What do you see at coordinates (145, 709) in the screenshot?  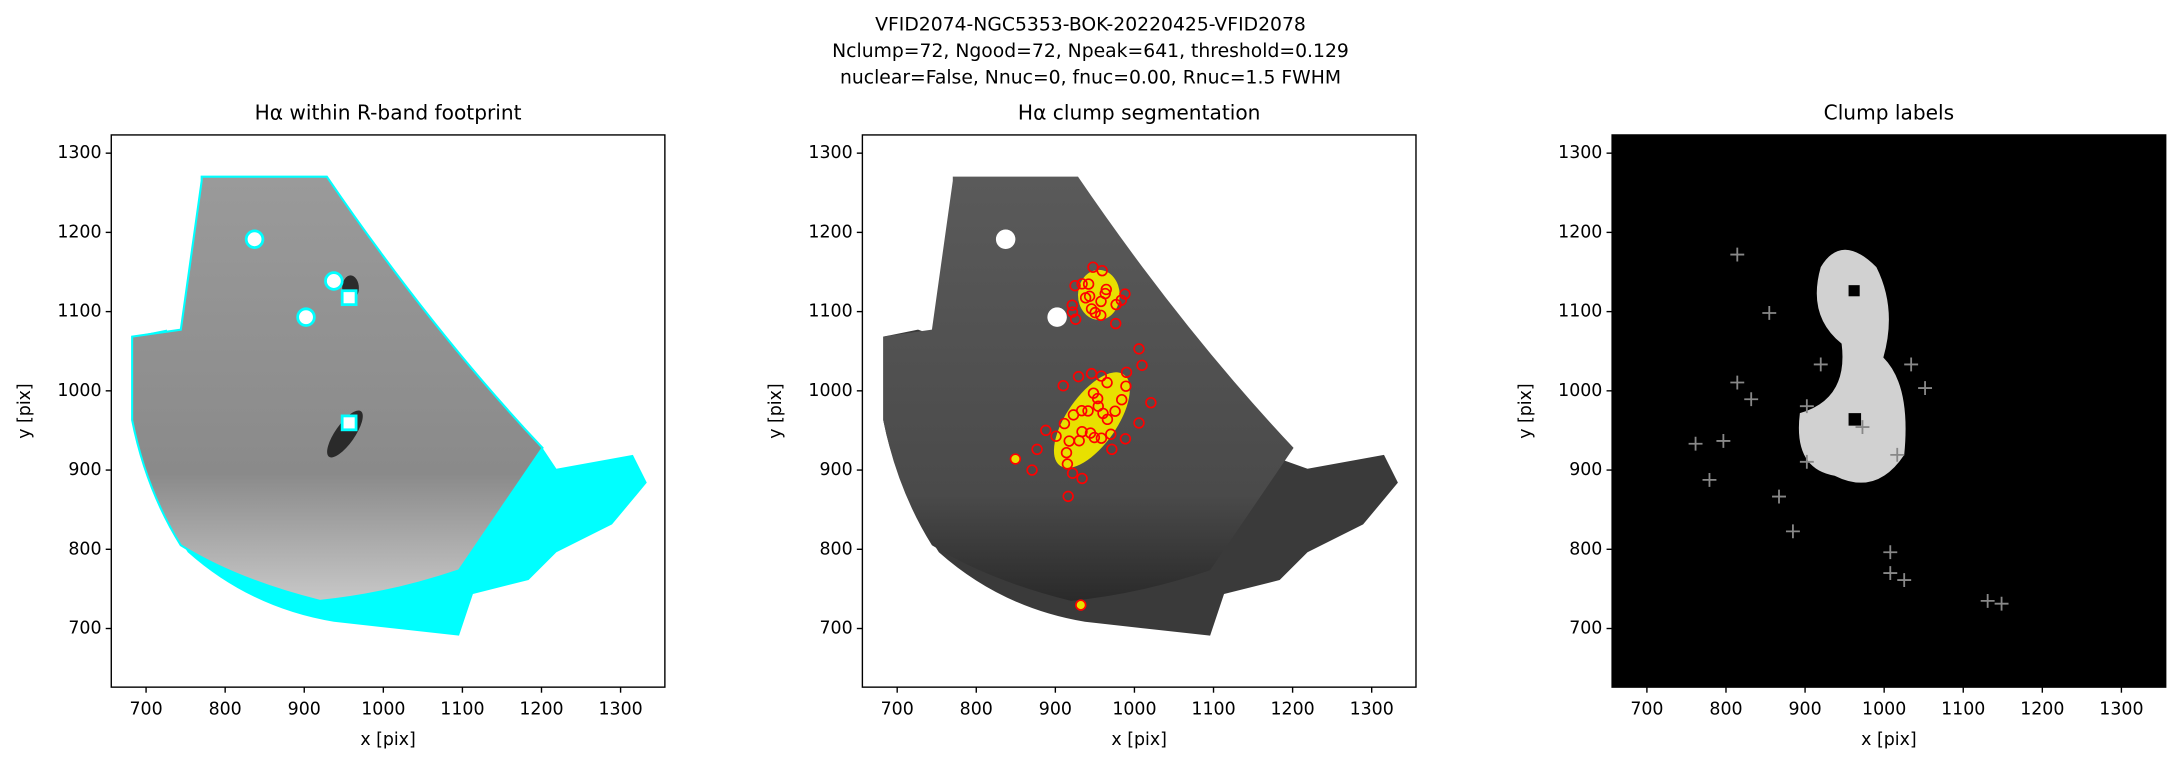 I see `x-tick-label: 700` at bounding box center [145, 709].